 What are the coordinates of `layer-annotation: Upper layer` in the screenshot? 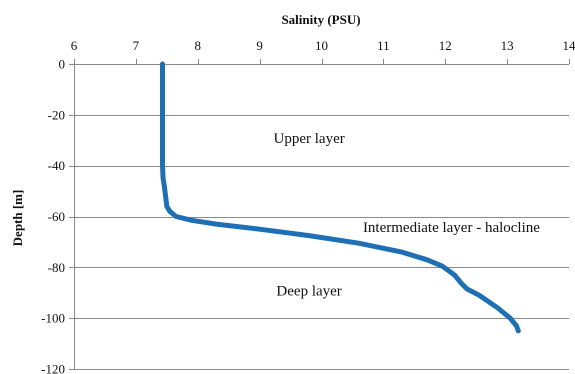 It's located at (309, 139).